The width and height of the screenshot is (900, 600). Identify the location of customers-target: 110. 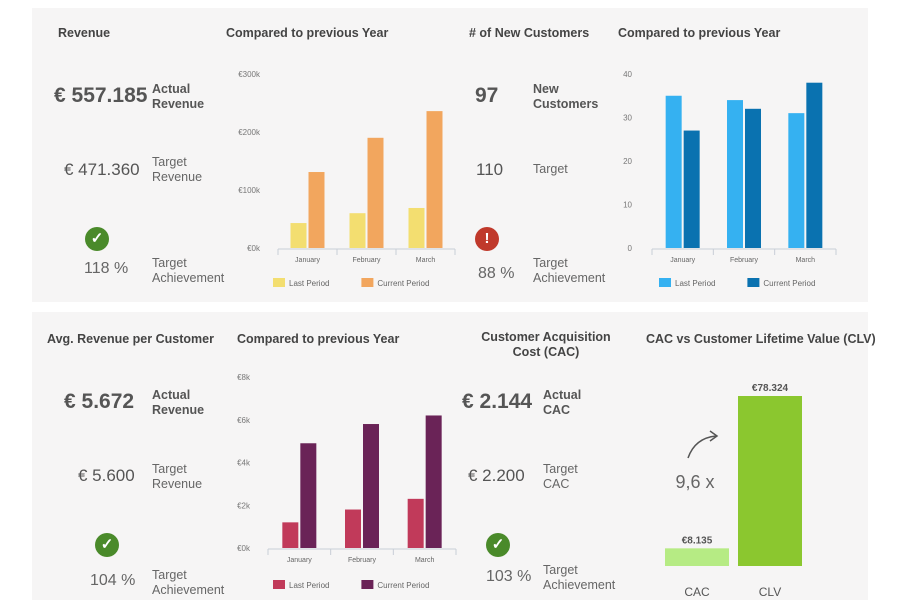
(490, 169).